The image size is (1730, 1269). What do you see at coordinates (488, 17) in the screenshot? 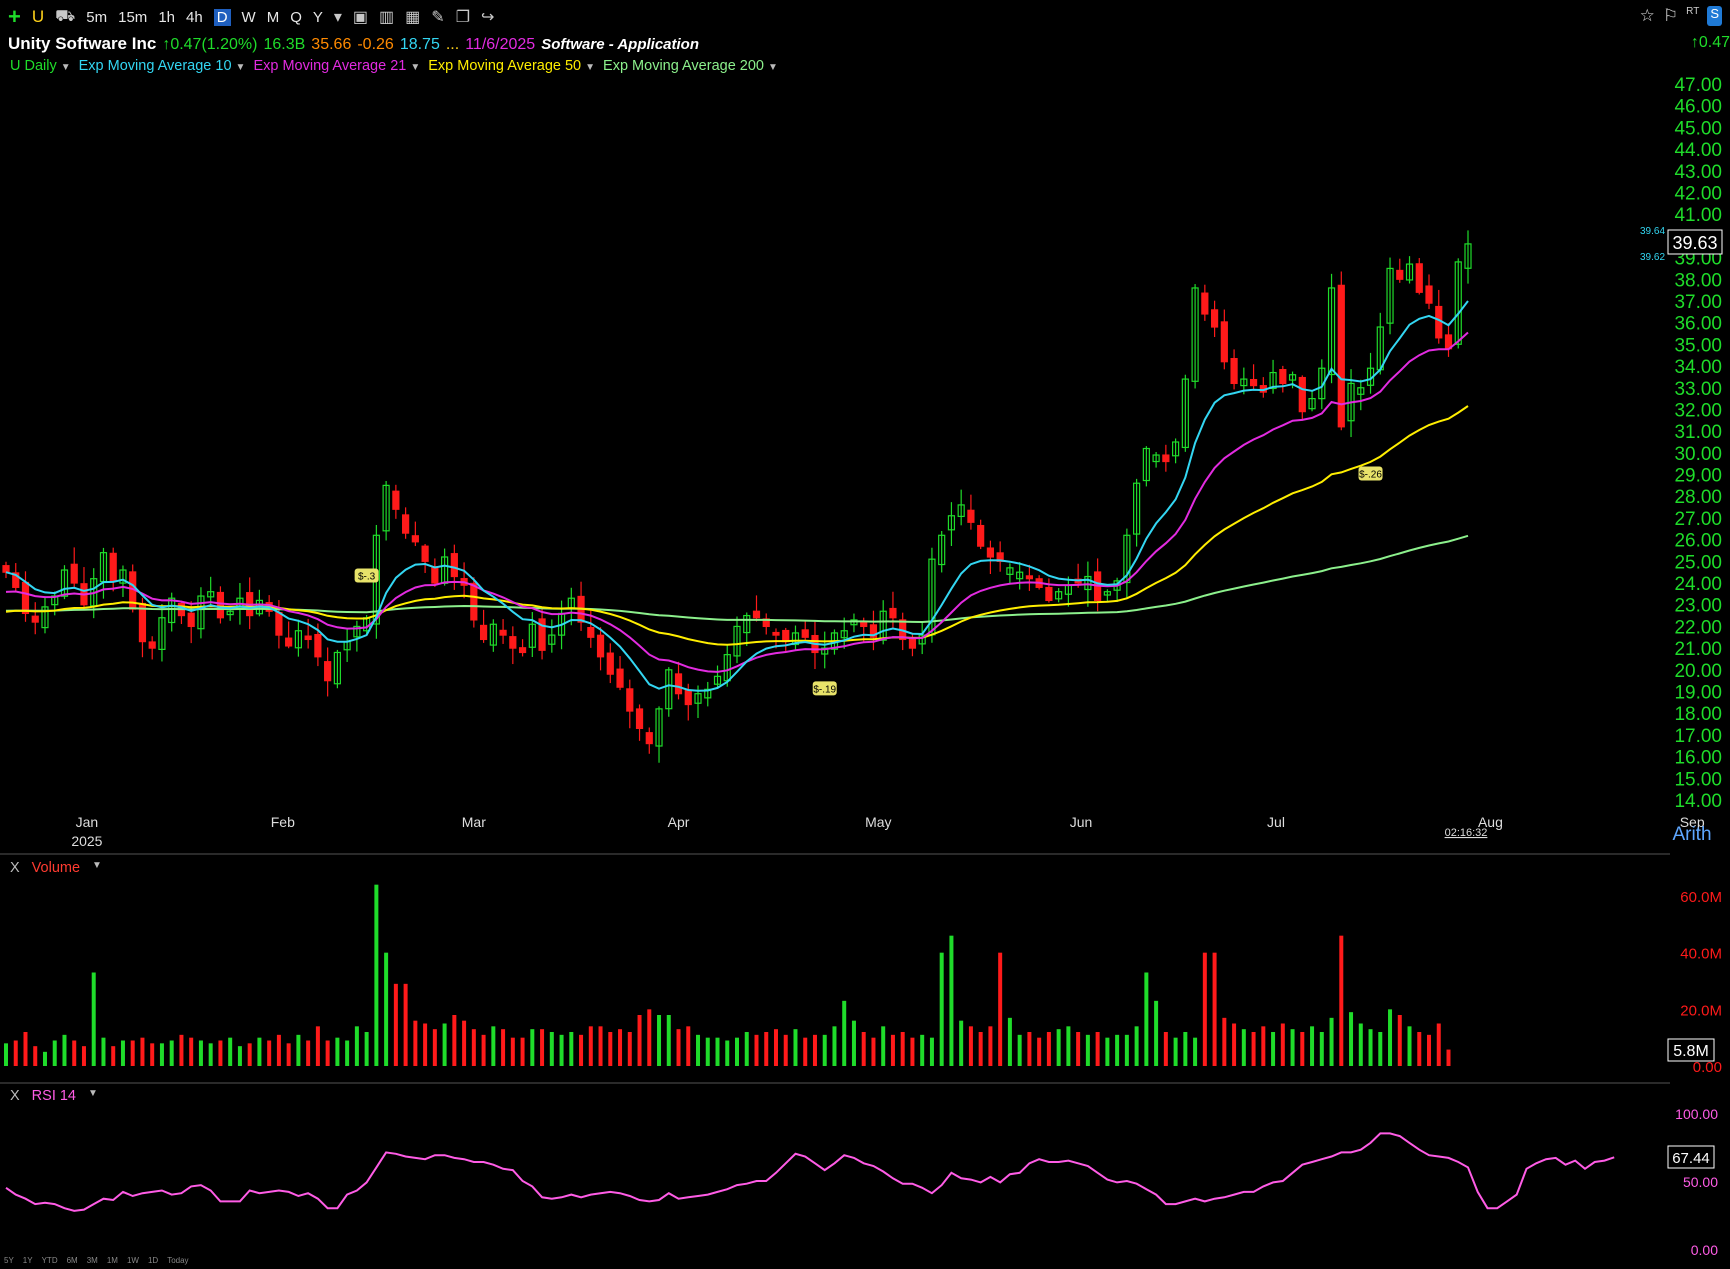
I see `share-icon: ↪` at bounding box center [488, 17].